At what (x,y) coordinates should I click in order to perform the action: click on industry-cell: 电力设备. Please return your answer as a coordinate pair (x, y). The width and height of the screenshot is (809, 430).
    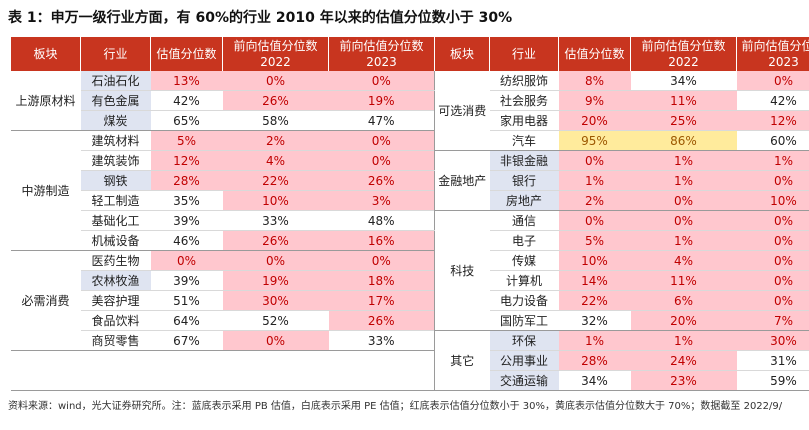
    Looking at the image, I should click on (524, 300).